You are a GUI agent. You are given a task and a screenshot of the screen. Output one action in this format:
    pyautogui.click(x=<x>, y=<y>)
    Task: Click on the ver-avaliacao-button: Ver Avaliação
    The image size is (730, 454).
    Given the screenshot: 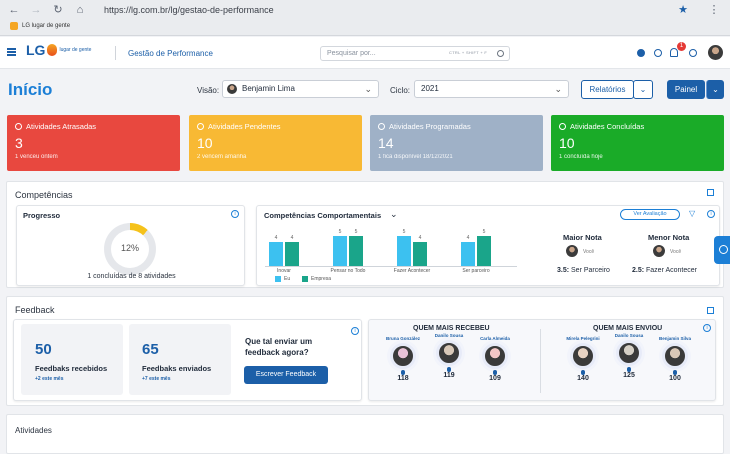 What is the action you would take?
    pyautogui.click(x=650, y=214)
    